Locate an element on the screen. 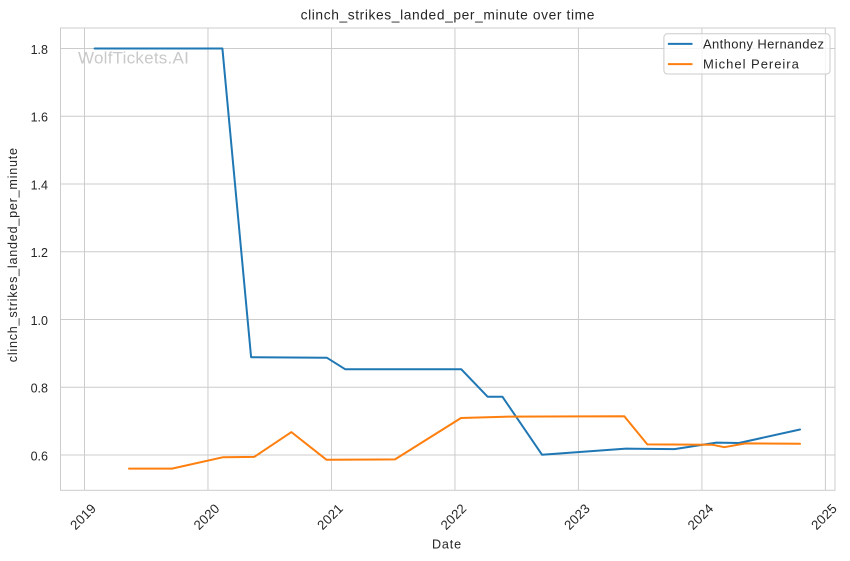  svg-text:clinch_strikes_landed_per_minu: clinch_strikes_landed_per_minute is located at coordinates (13, 254).